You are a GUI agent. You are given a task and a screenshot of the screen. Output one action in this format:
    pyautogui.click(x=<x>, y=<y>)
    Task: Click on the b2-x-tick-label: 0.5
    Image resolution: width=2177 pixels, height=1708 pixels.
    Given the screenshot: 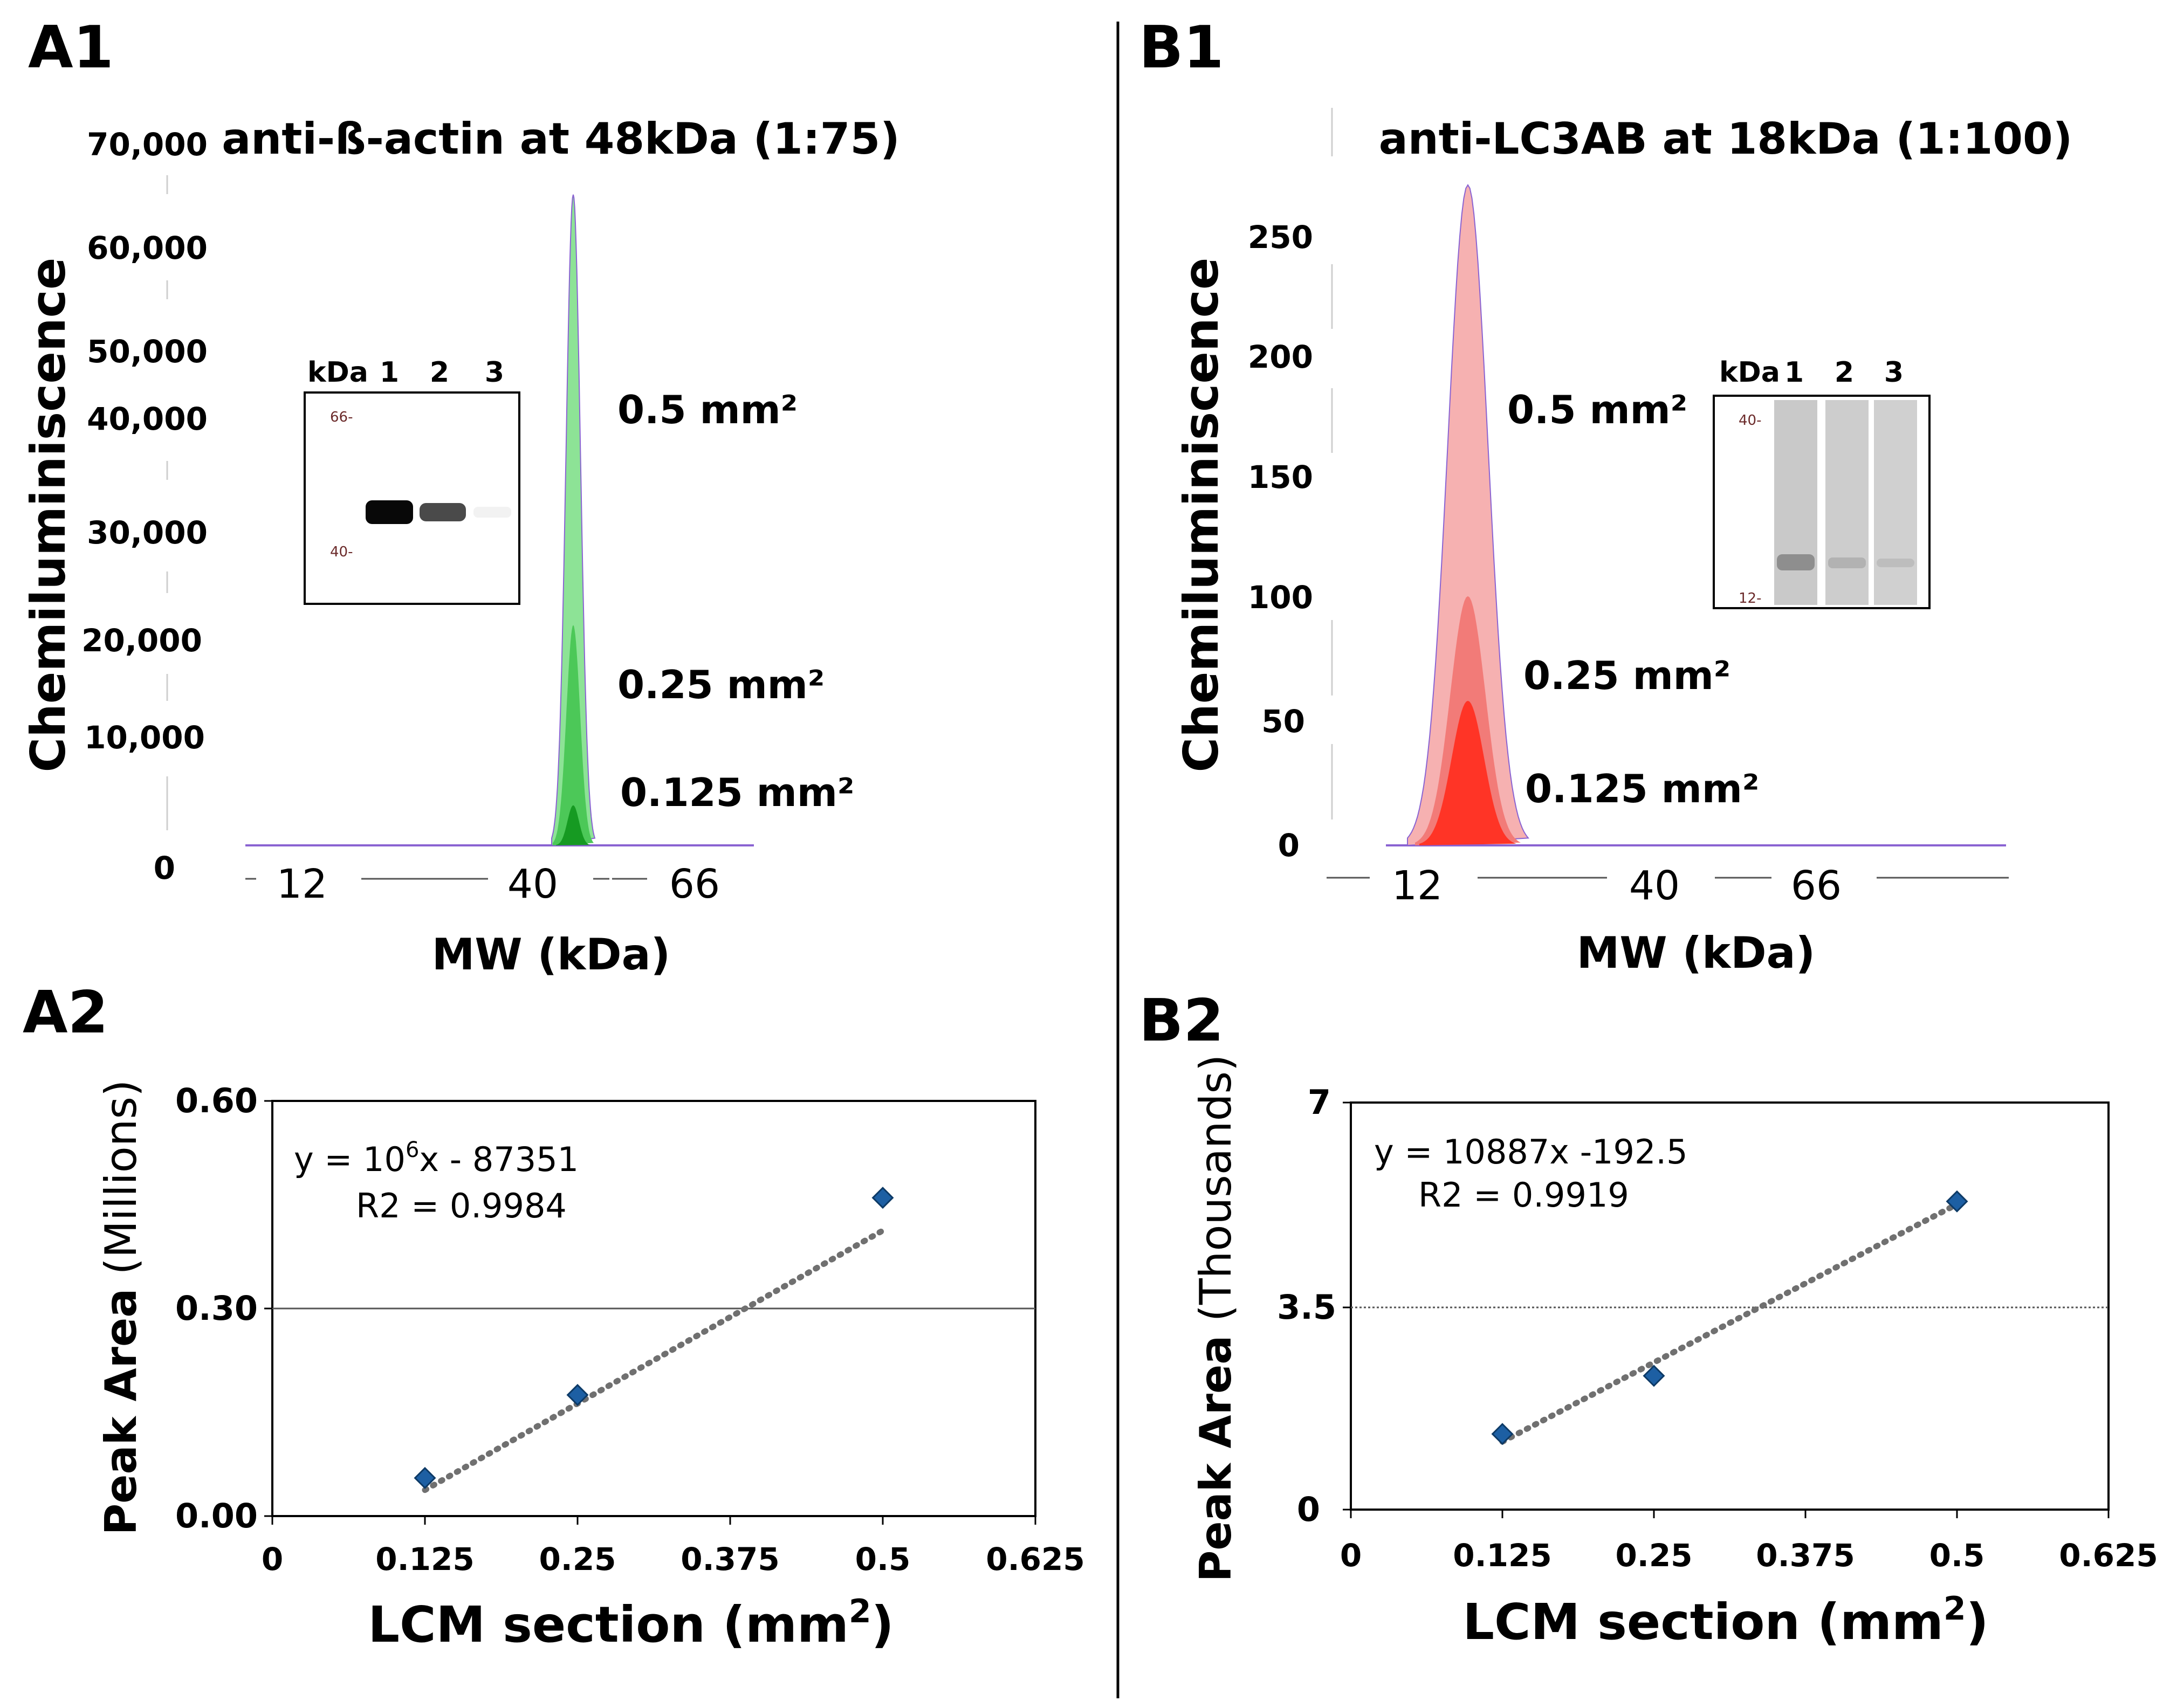 What is the action you would take?
    pyautogui.click(x=1957, y=1555)
    